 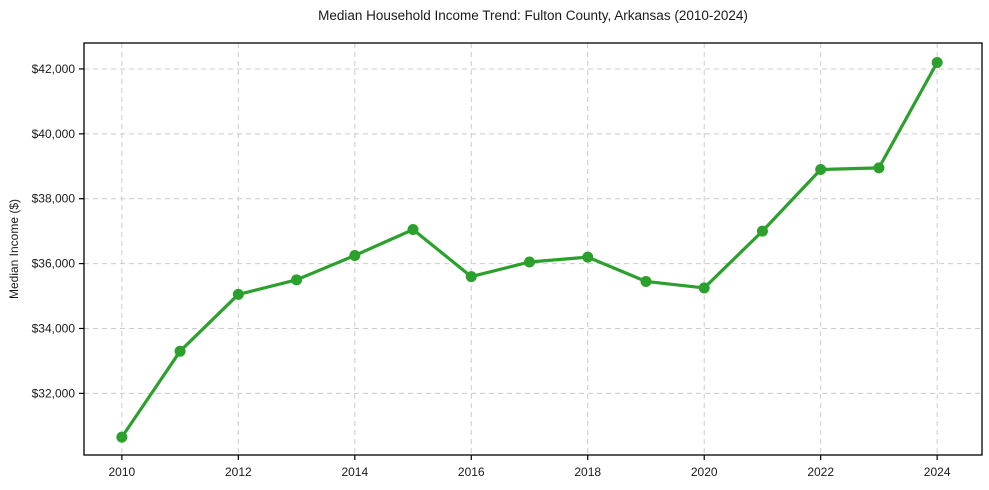 What do you see at coordinates (54, 328) in the screenshot?
I see `y-tick-label: $34,000` at bounding box center [54, 328].